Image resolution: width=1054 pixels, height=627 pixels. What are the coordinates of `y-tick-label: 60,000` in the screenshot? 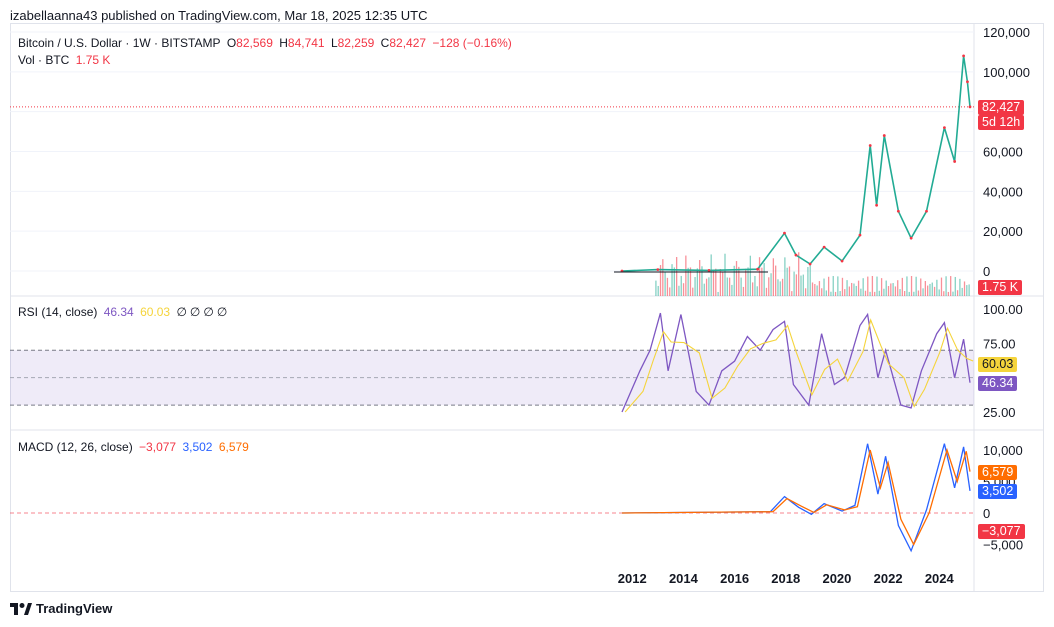 It's located at (1003, 152).